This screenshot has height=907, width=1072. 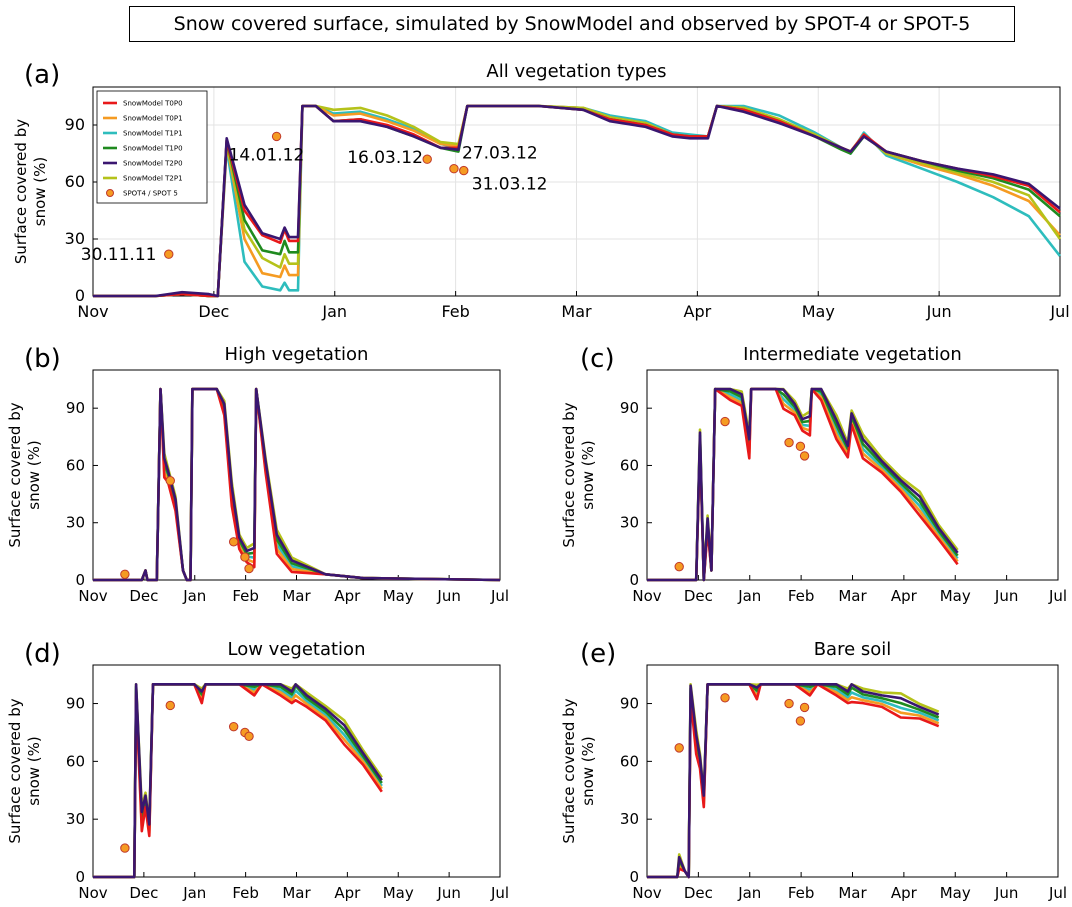 I want to click on legend-entry-label: SnowModel T0P0, so click(x=153, y=104).